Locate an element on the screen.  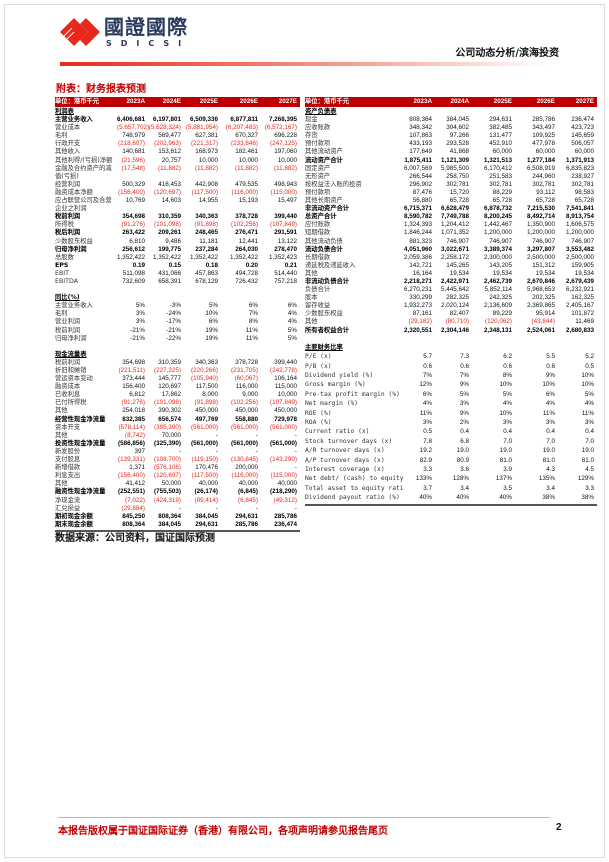
row-value: 5.7 is located at coordinates (427, 357).